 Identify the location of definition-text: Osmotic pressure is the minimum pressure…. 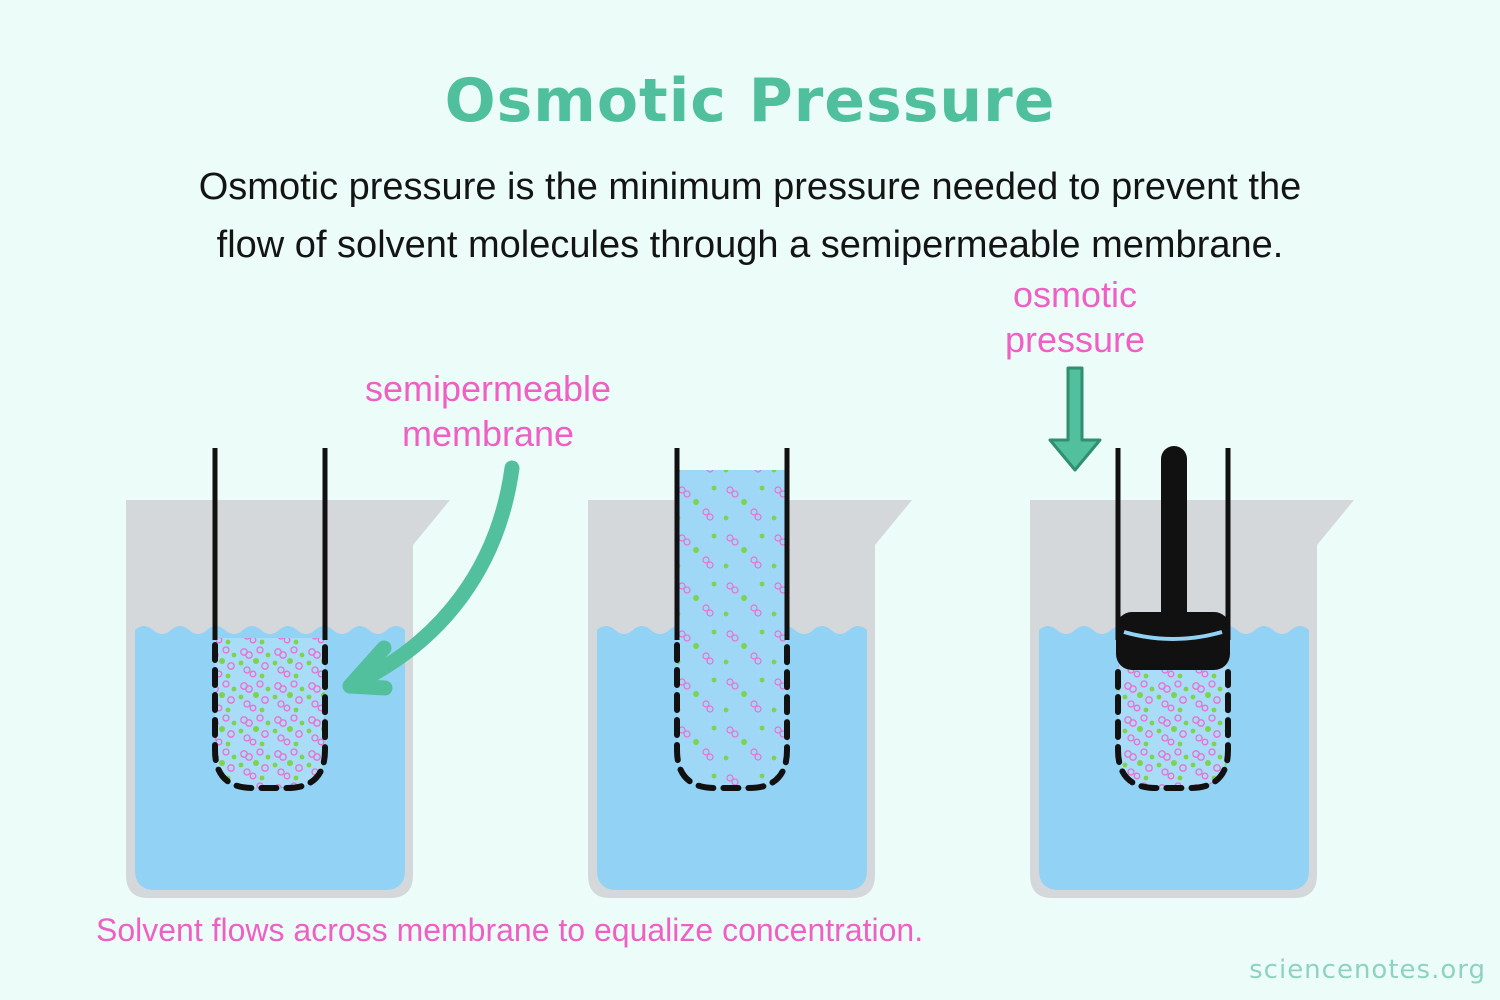
(750, 216).